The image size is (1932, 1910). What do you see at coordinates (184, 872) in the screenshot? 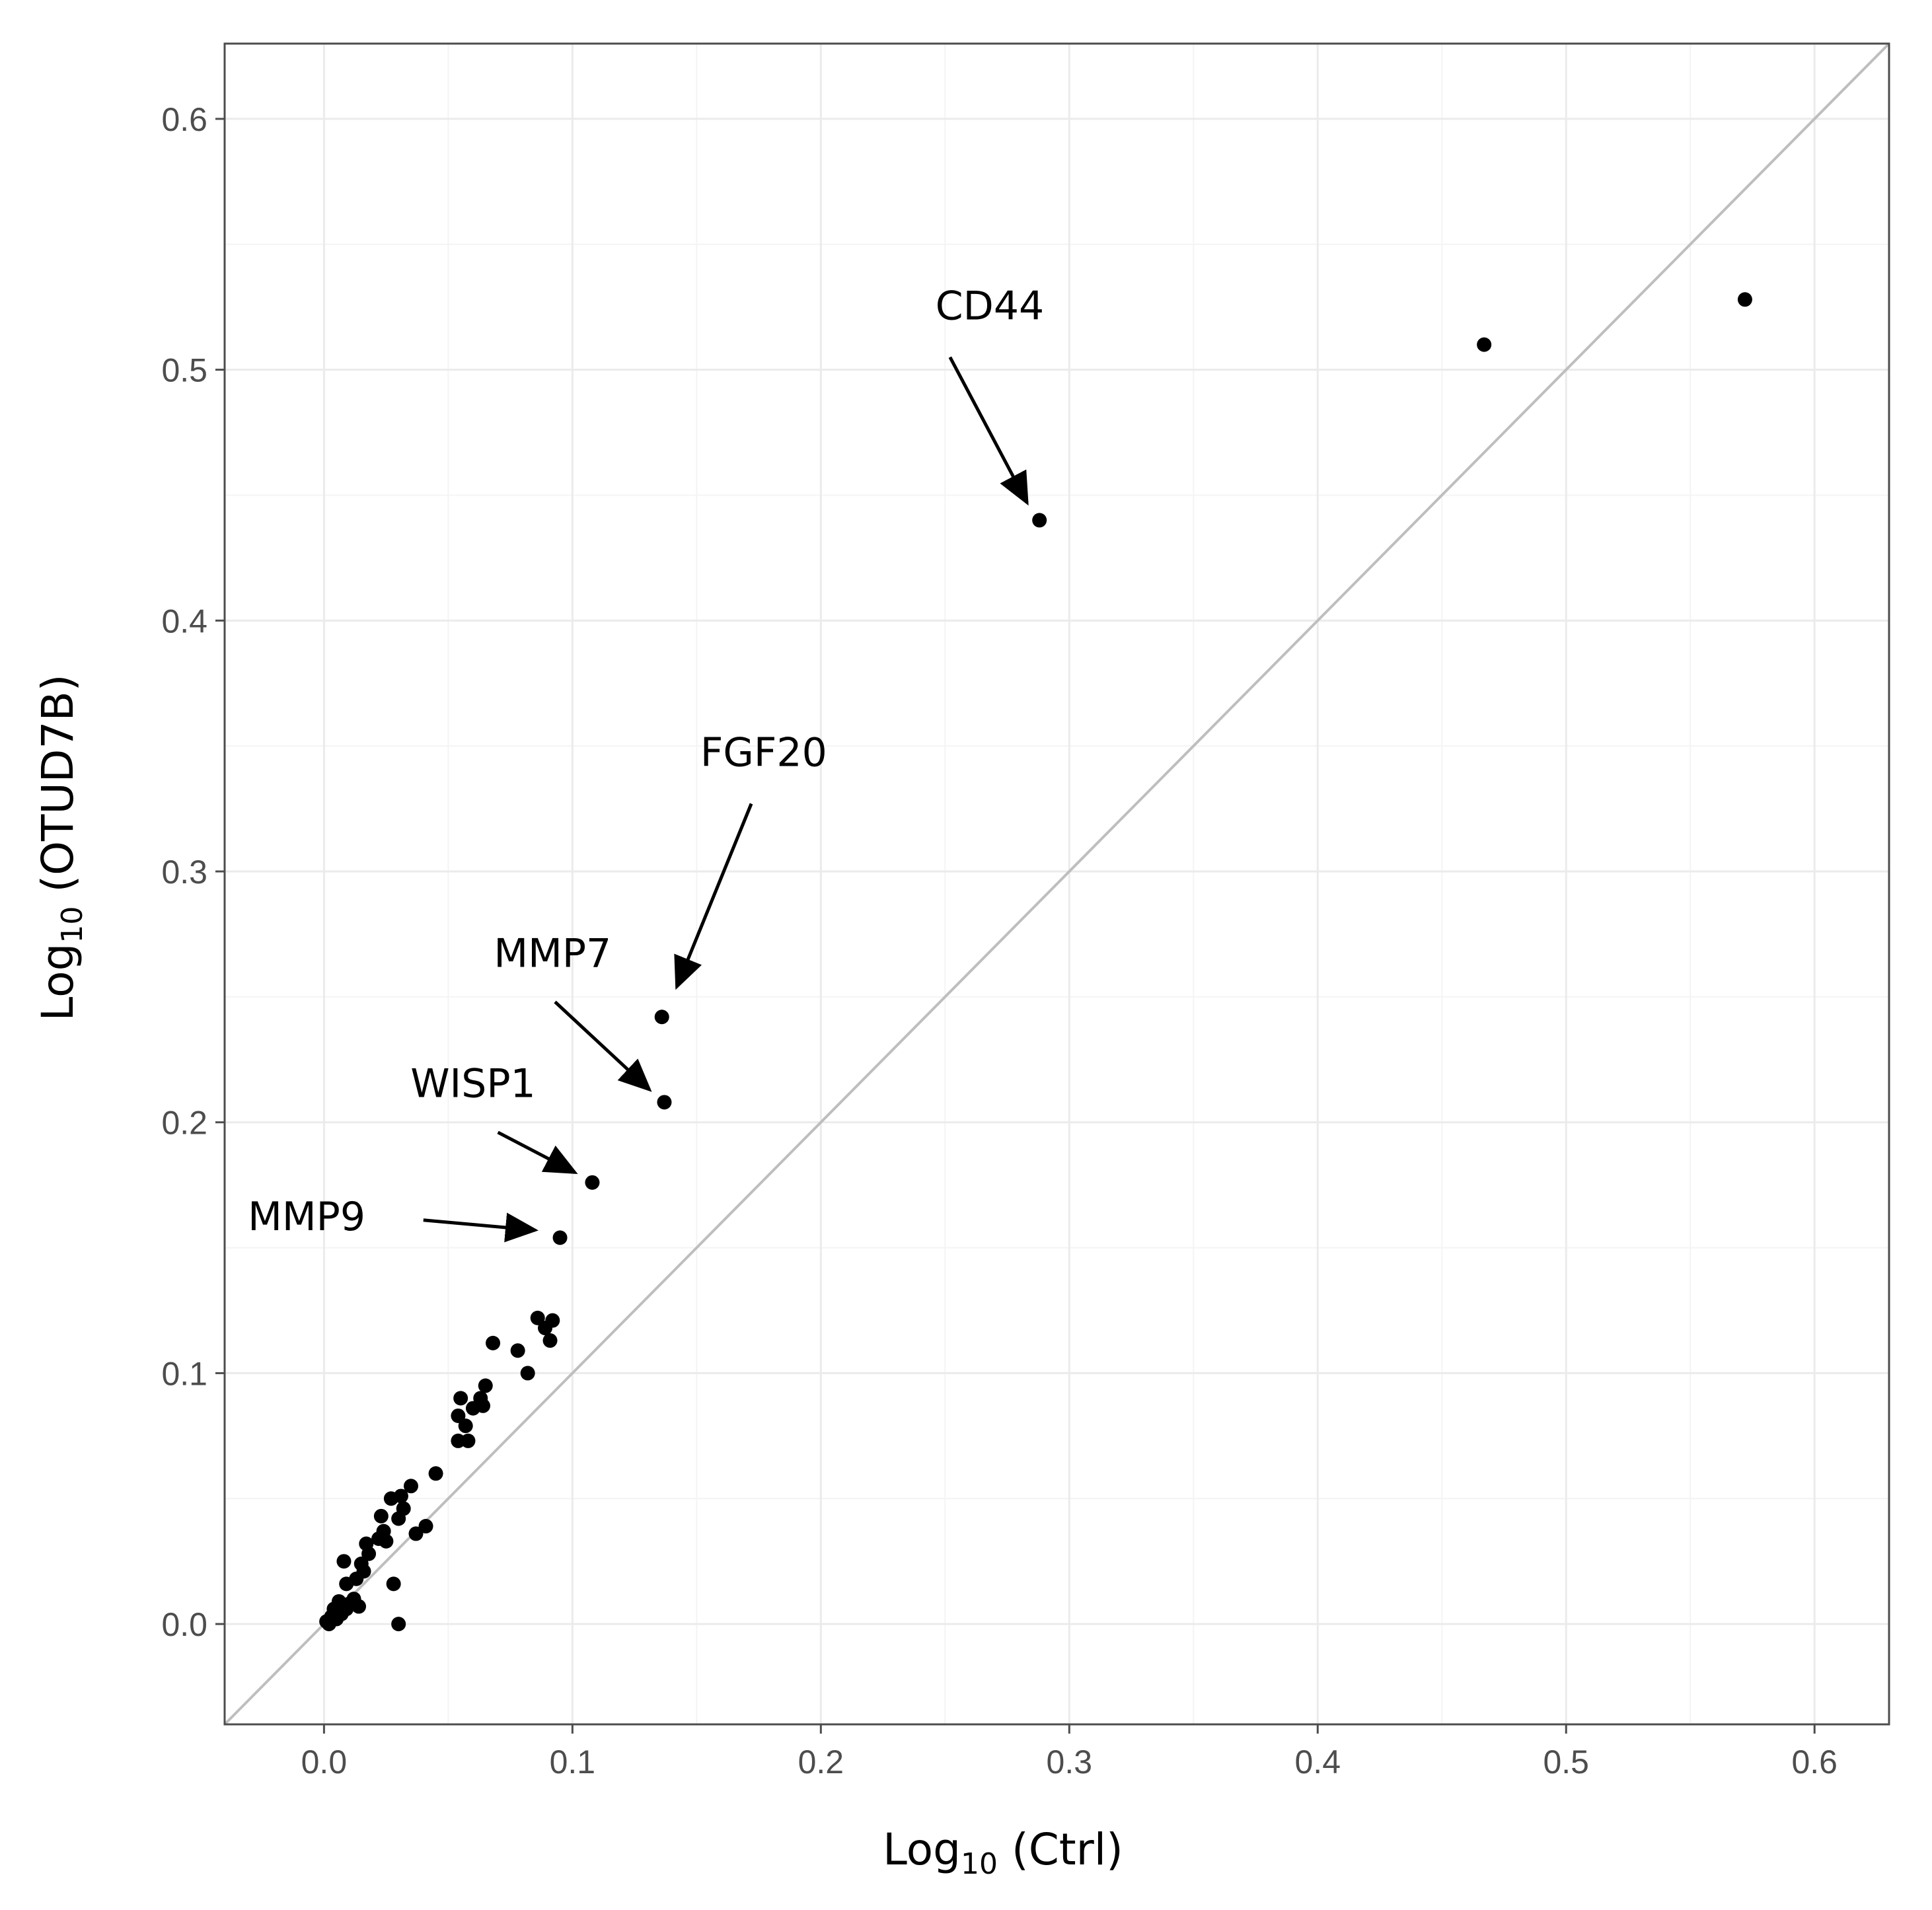
I see `y-tick-label: 0.3` at bounding box center [184, 872].